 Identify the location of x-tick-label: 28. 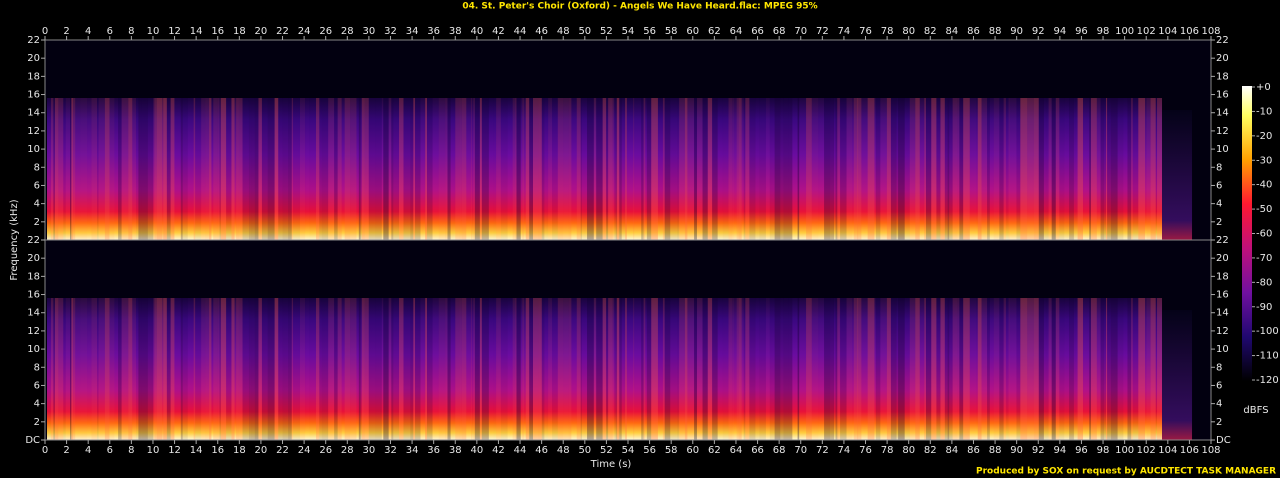
(347, 450).